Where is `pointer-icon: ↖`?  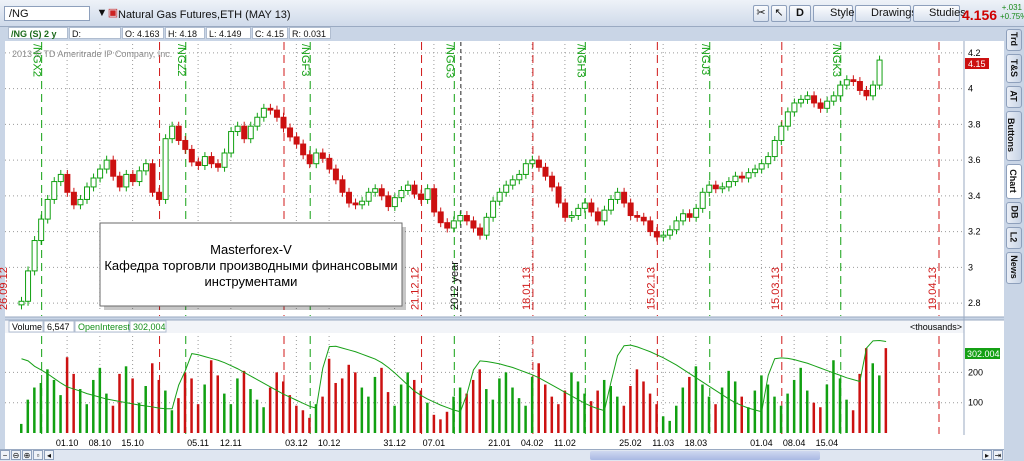
pointer-icon: ↖ is located at coordinates (779, 13).